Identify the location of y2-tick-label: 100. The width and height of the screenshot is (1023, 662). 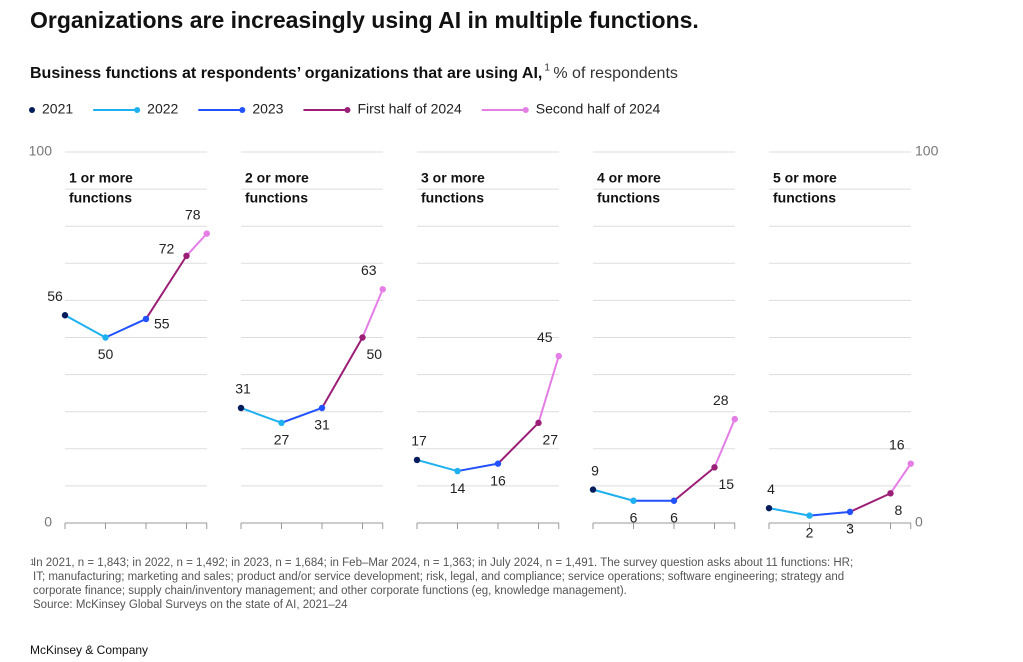
(927, 151).